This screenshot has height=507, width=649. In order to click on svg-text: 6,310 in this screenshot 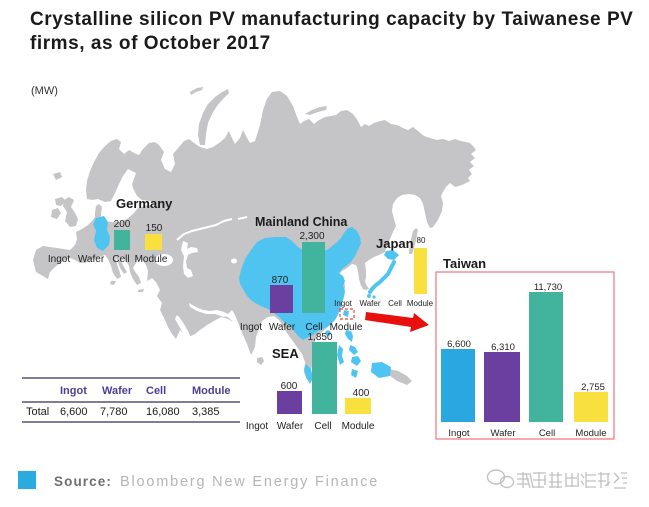, I will do `click(503, 347)`.